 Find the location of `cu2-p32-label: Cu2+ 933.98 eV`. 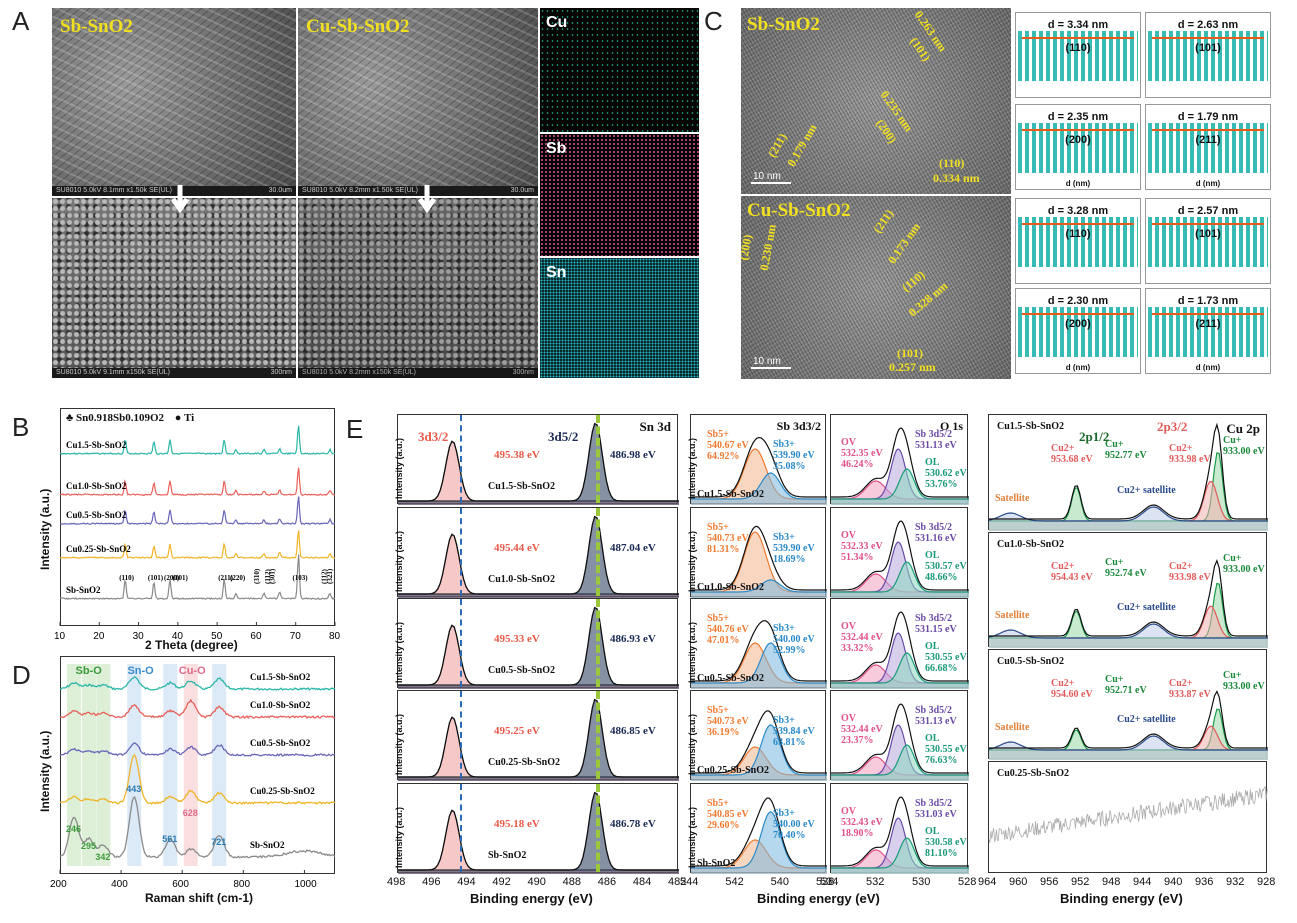

cu2-p32-label: Cu2+ 933.98 eV is located at coordinates (1190, 454).